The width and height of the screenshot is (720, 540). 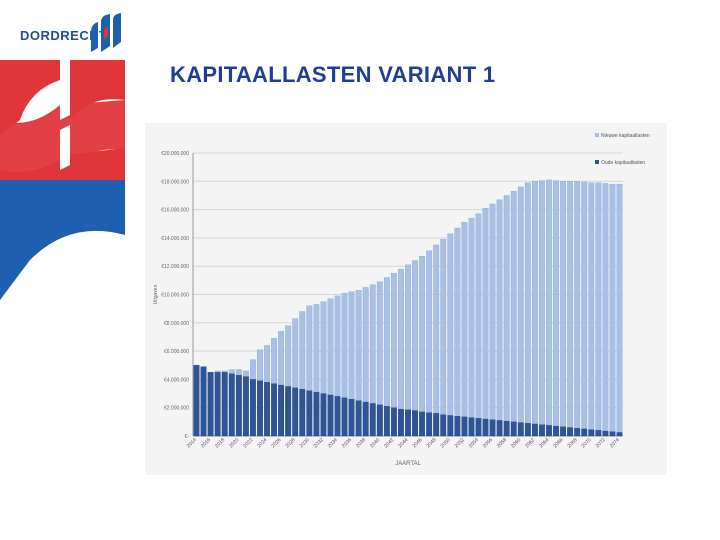 I want to click on side-decoration, so click(x=62, y=180).